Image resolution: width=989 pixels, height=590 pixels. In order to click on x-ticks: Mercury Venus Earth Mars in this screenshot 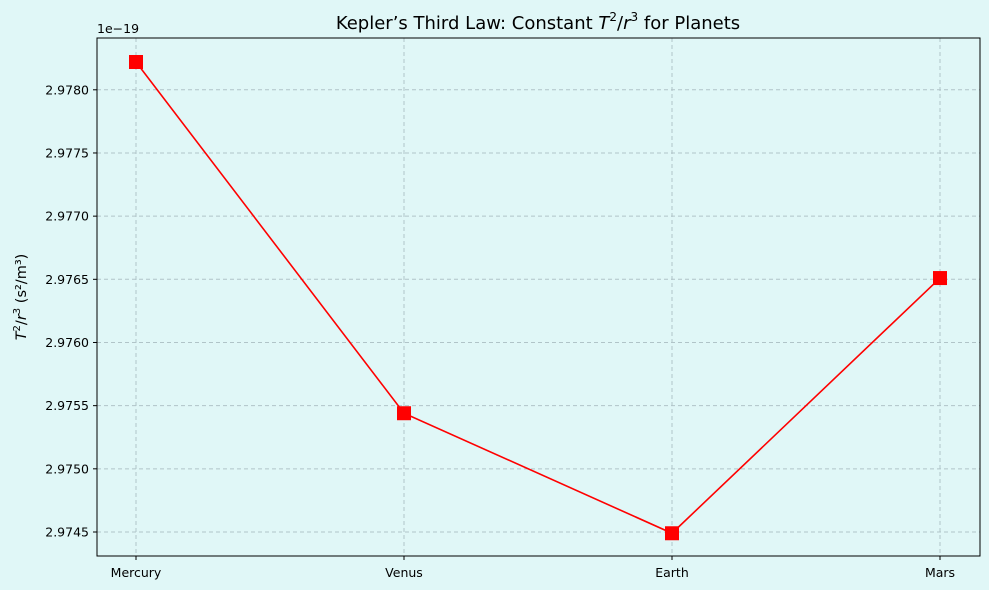, I will do `click(533, 568)`.